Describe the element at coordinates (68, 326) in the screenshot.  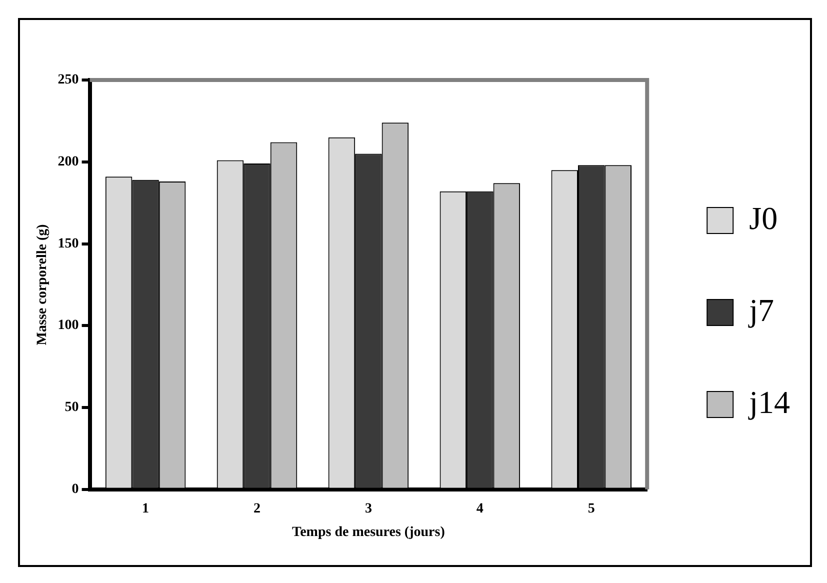
I see `y-tick-label: 100` at that location.